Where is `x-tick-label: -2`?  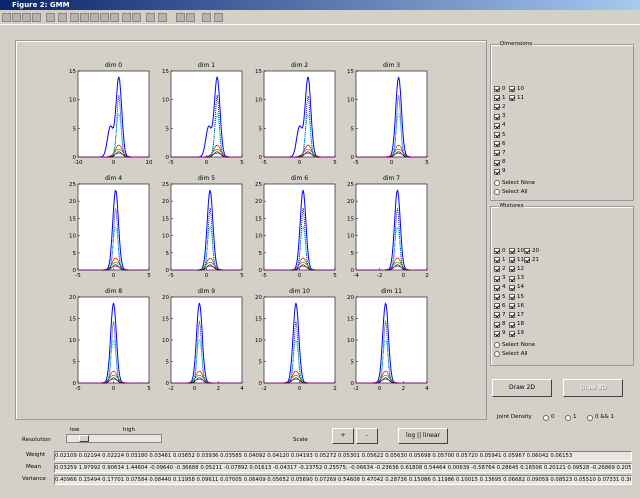 x-tick-label: -2 is located at coordinates (379, 276).